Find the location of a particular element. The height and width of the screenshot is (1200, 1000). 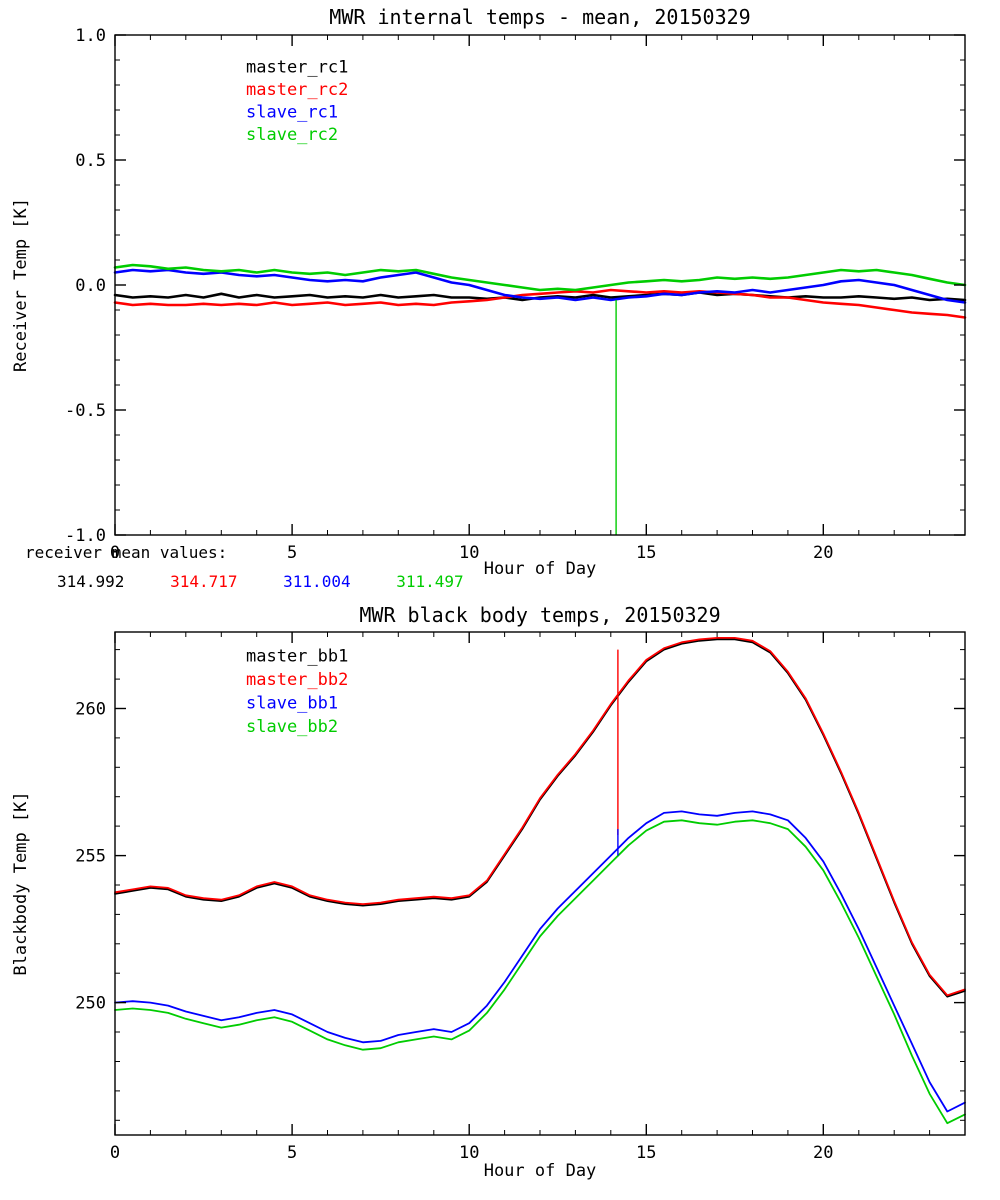

mean-value-slave-rc1: 311.004 is located at coordinates (317, 581).